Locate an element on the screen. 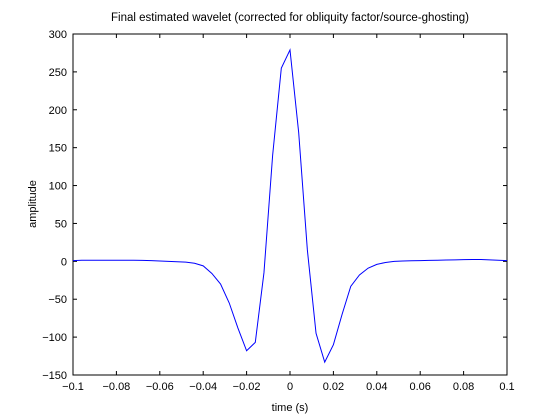 This screenshot has width=560, height=420. x-tick-label: −0.08 is located at coordinates (116, 387).